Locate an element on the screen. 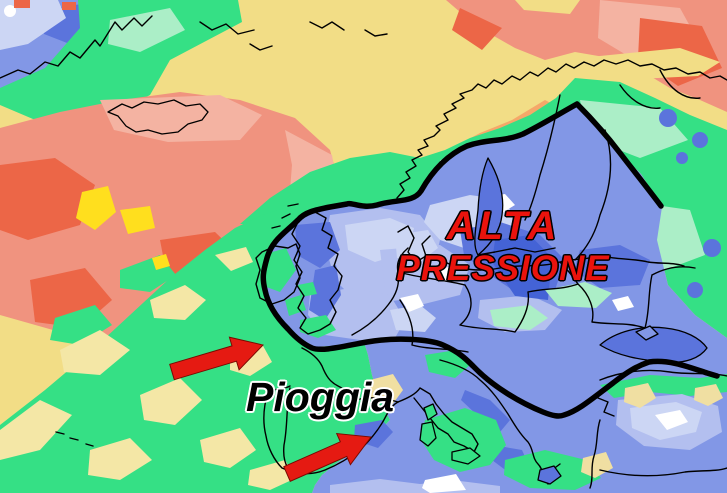  gulf-of-finland-coast is located at coordinates (516, 251).